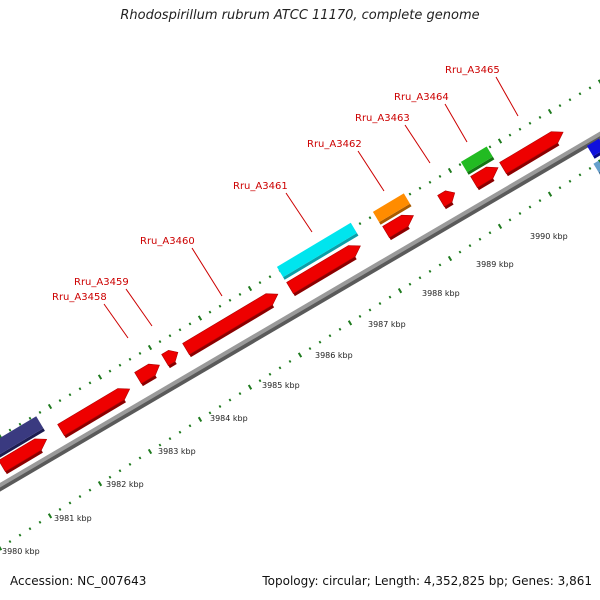 Image resolution: width=600 pixels, height=600 pixels. Describe the element at coordinates (395, 214) in the screenshot. I see `gene-orange-shade` at that location.